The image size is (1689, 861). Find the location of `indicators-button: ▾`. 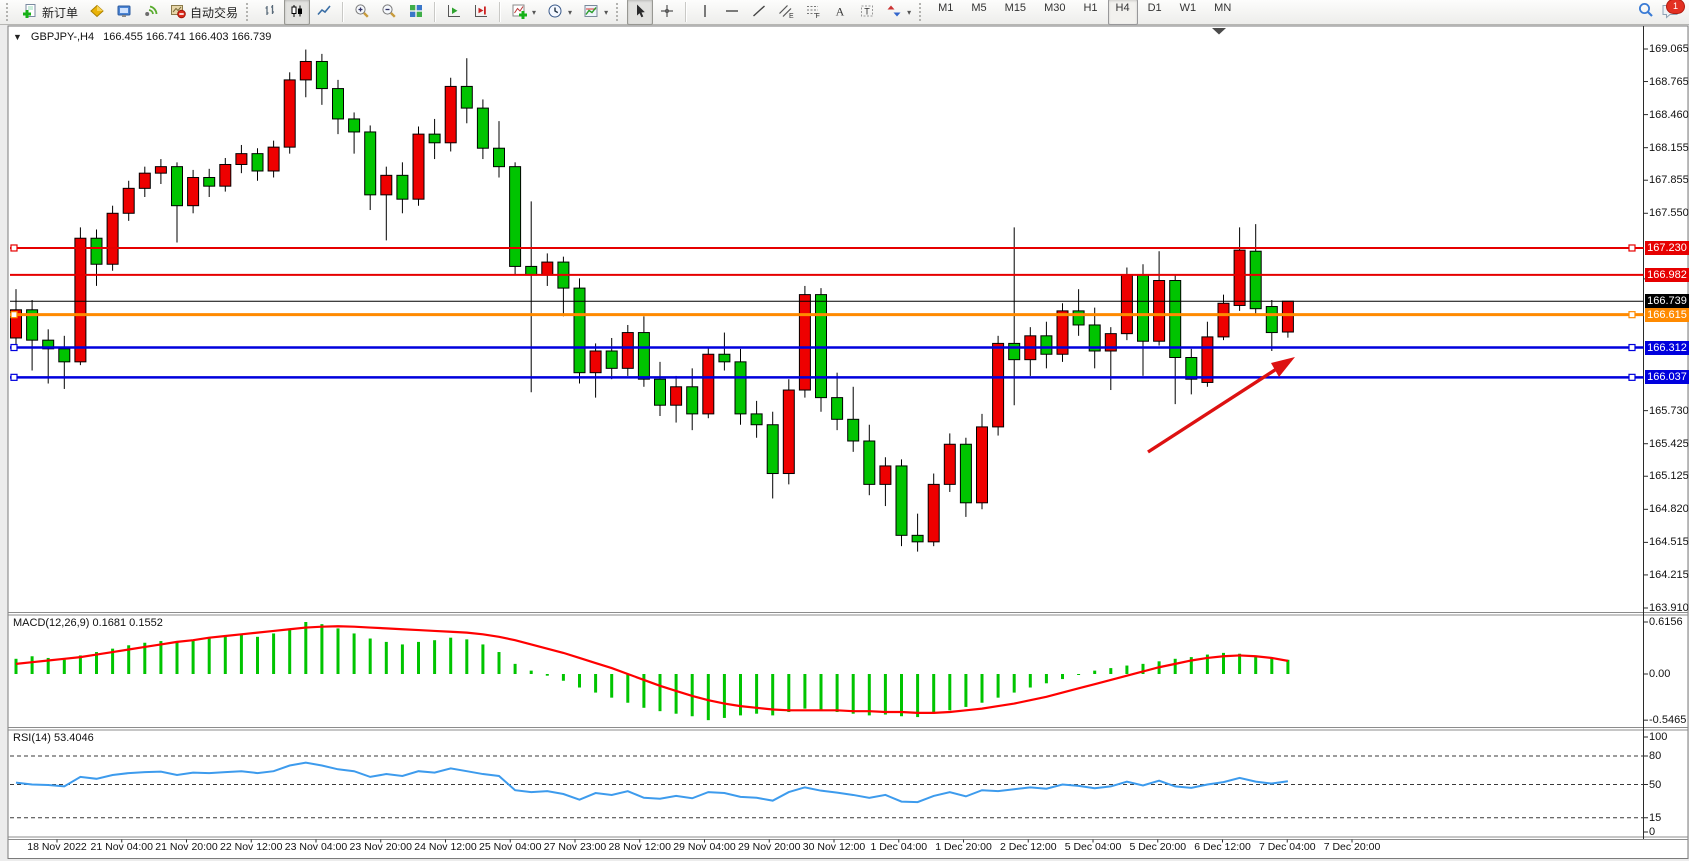

indicators-button: ▾ is located at coordinates (523, 12).